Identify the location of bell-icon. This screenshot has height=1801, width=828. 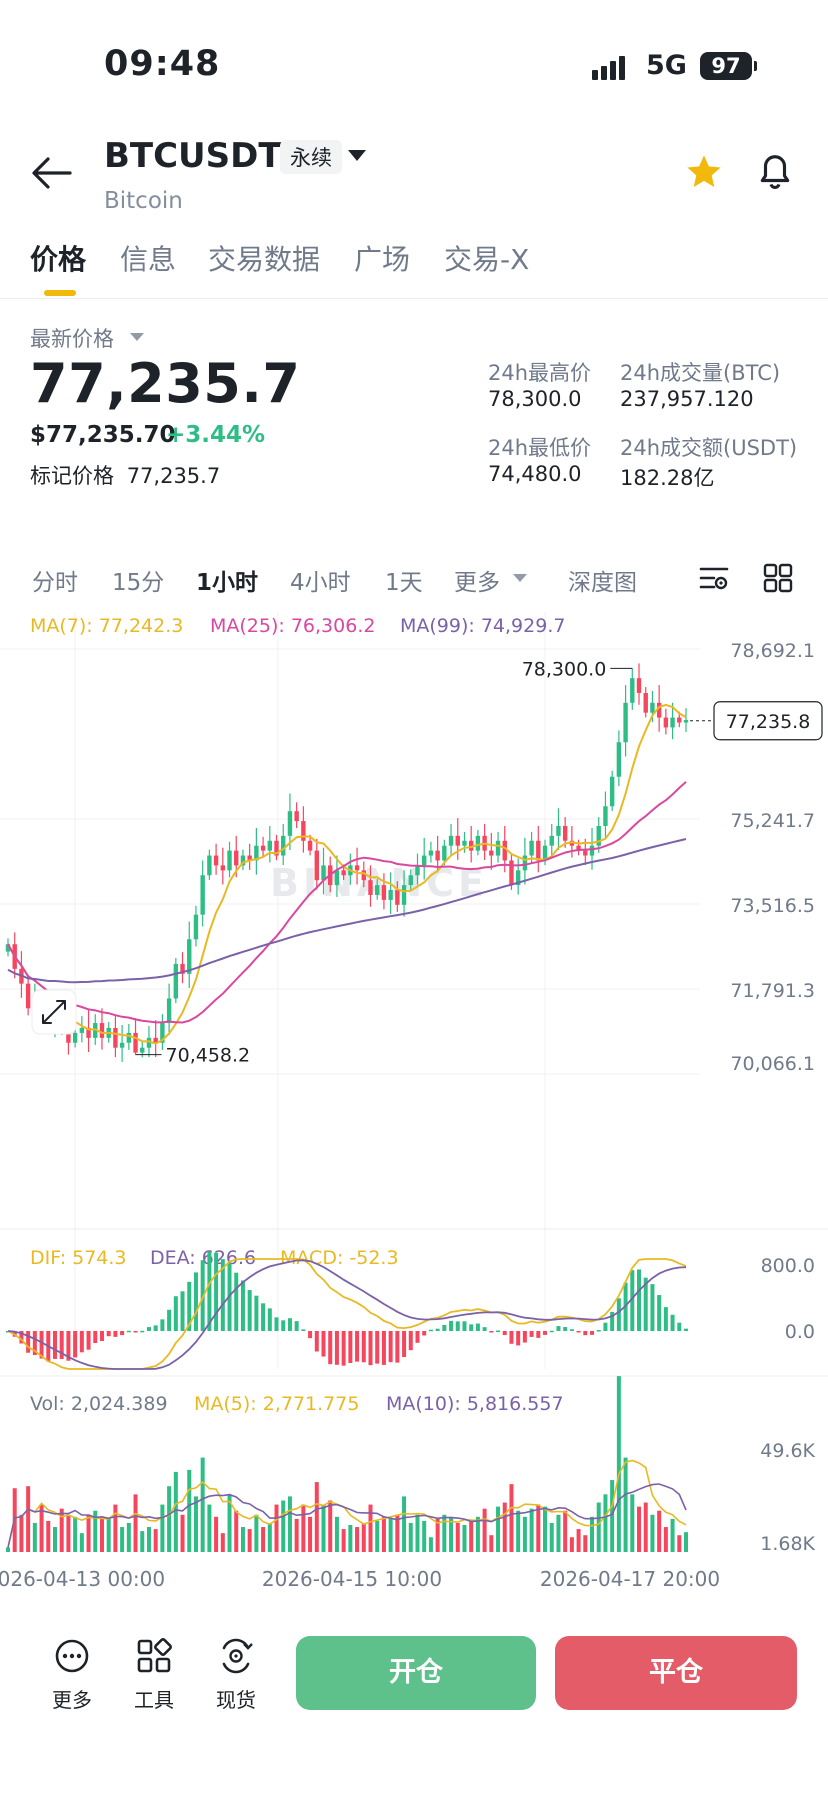
(775, 171).